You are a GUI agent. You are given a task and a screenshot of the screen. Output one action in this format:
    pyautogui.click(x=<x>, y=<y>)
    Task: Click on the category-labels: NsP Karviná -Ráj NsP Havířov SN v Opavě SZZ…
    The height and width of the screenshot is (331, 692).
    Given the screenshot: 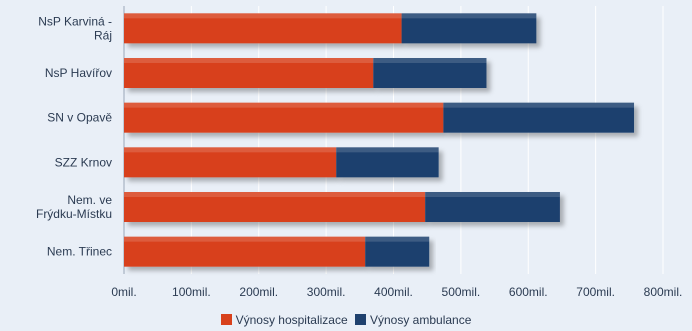 What is the action you would take?
    pyautogui.click(x=74, y=136)
    